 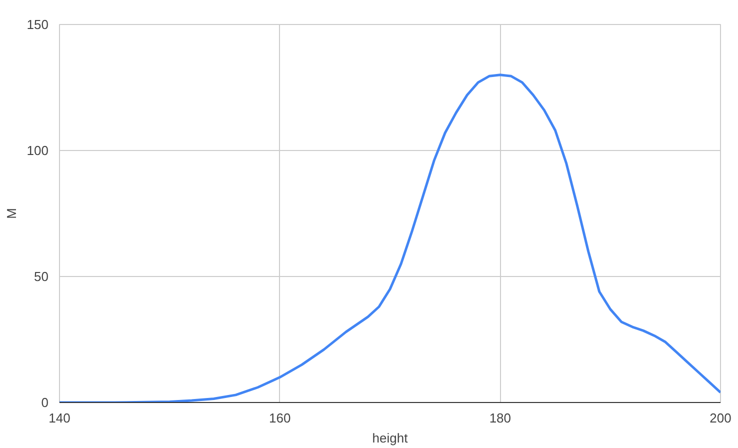 I want to click on y-tick-label: 0, so click(x=45, y=402).